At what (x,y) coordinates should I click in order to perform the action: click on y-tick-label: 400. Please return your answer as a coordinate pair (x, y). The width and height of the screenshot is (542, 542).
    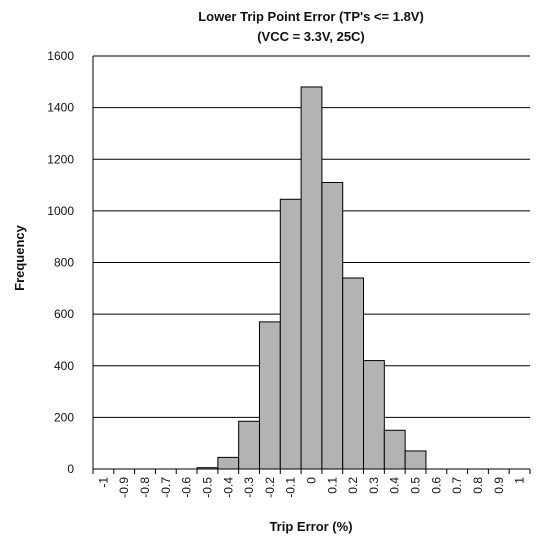
    Looking at the image, I should click on (64, 366).